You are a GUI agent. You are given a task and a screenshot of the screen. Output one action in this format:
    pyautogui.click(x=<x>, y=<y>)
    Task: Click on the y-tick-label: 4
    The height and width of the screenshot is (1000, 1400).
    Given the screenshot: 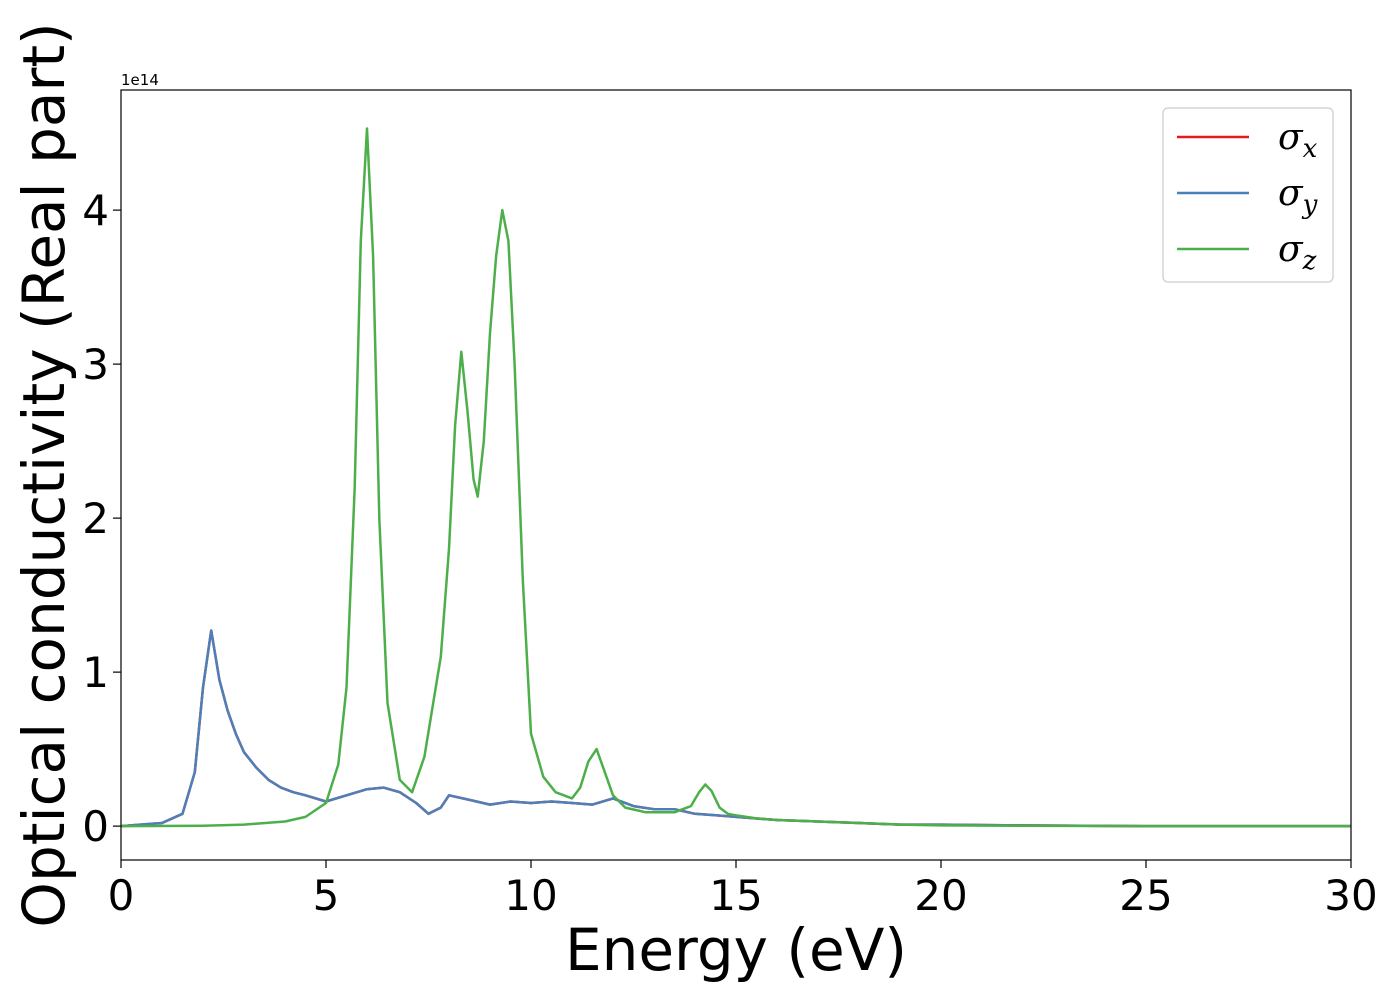 What is the action you would take?
    pyautogui.click(x=95, y=210)
    